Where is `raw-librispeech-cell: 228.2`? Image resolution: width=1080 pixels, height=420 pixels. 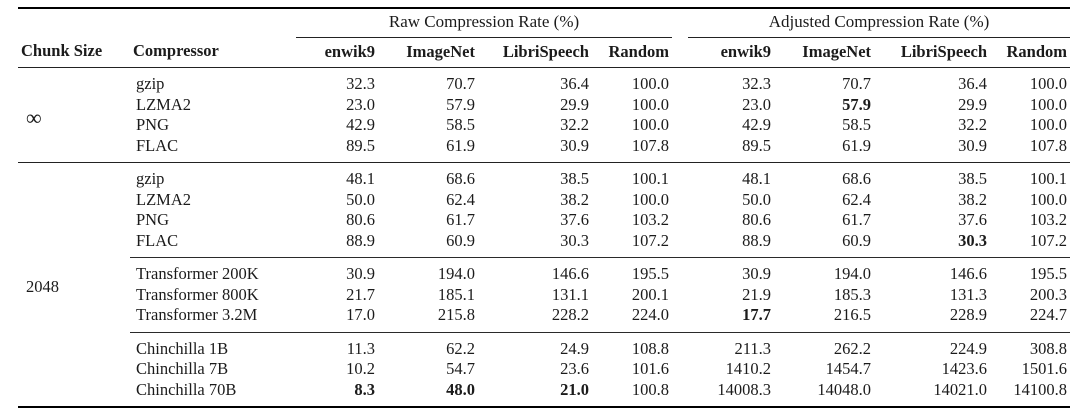
raw-librispeech-cell: 228.2 is located at coordinates (570, 314).